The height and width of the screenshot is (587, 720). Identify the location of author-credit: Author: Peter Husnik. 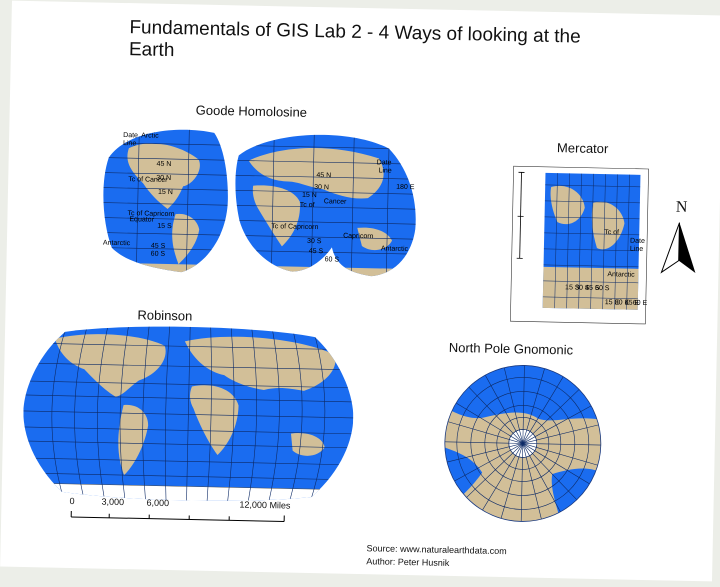
(407, 562).